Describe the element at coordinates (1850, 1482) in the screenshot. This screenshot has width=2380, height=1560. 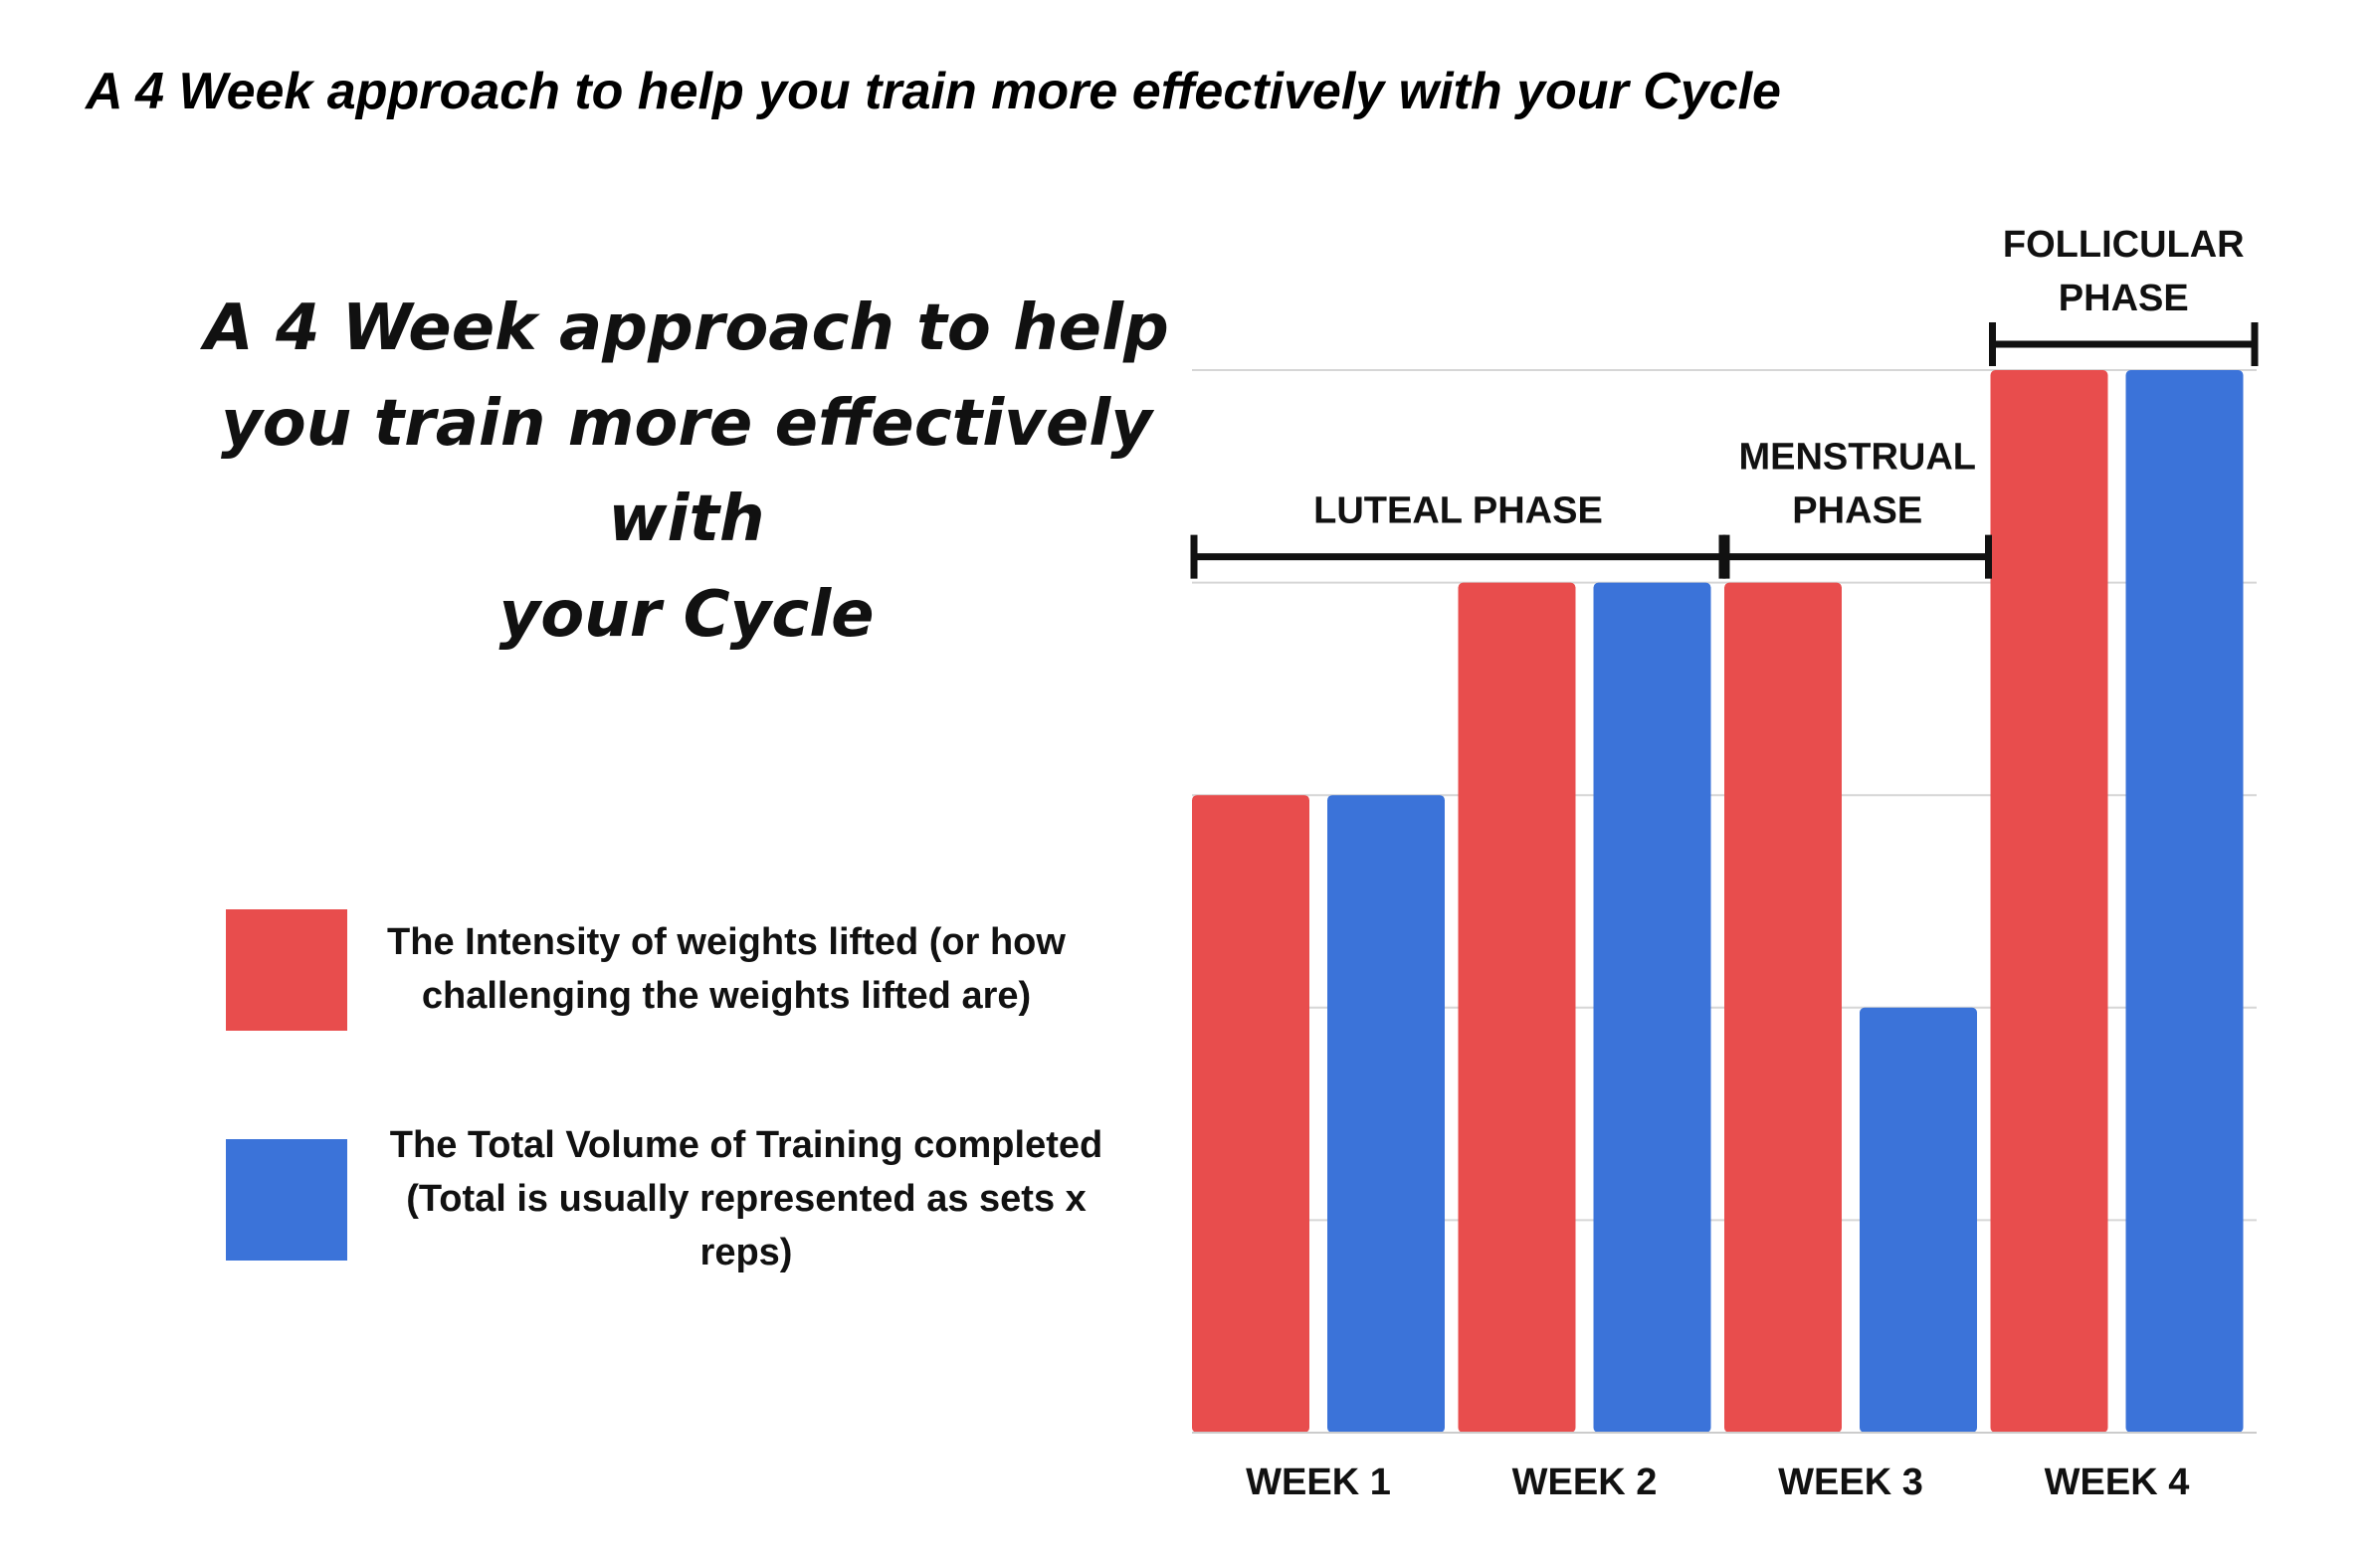
I see `x-tick-label-week-3: WEEK 3` at that location.